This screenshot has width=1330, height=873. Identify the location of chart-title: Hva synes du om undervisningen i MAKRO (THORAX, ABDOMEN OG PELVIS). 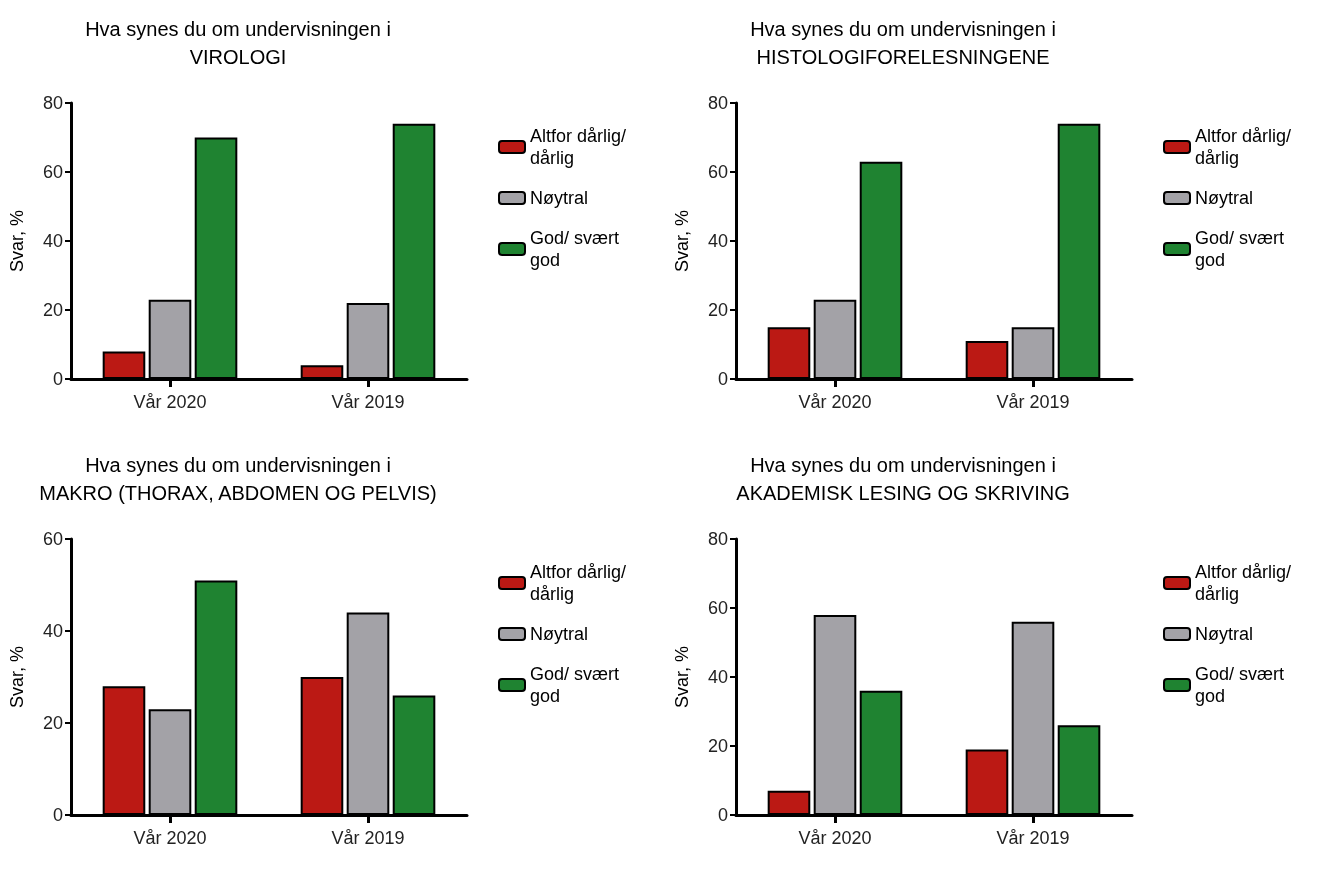
(238, 479).